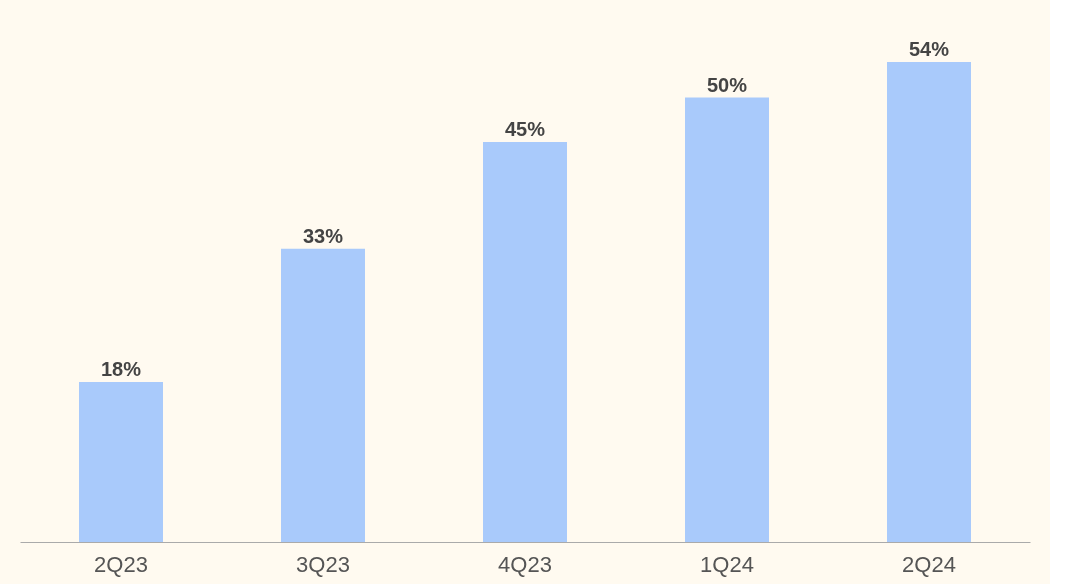 This screenshot has height=584, width=1074. I want to click on data-label: 18%, so click(121, 369).